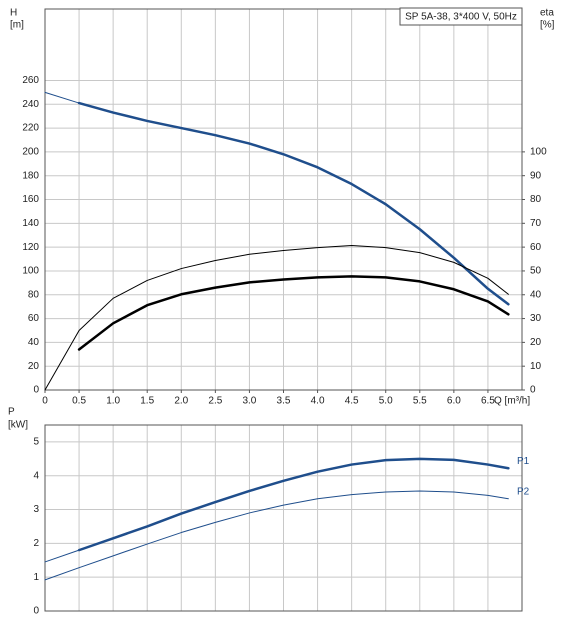  What do you see at coordinates (523, 491) in the screenshot?
I see `series-label: P2` at bounding box center [523, 491].